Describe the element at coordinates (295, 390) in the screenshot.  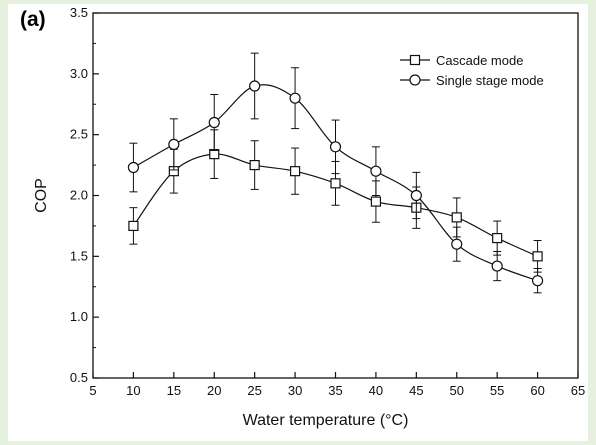
I see `x-tick-label: 30` at that location.